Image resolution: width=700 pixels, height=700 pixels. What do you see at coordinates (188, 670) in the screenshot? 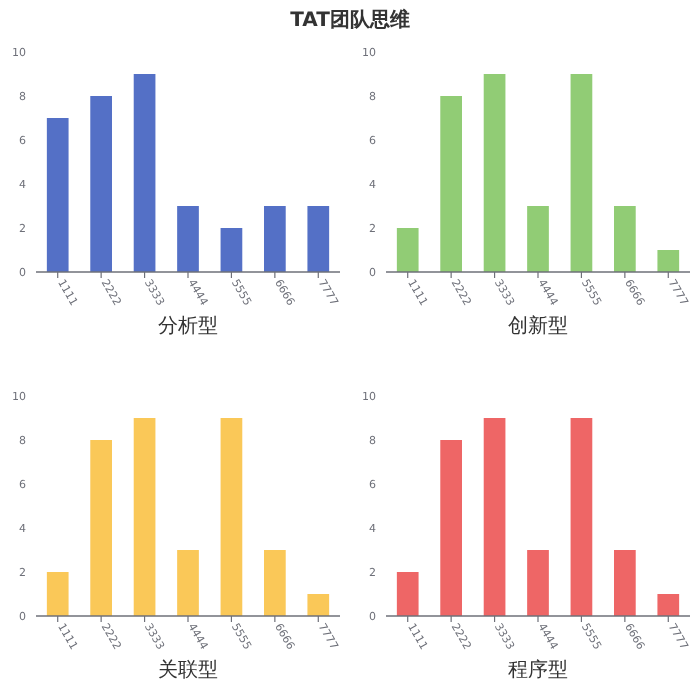
I see `x-axis-title: 关联型` at bounding box center [188, 670].